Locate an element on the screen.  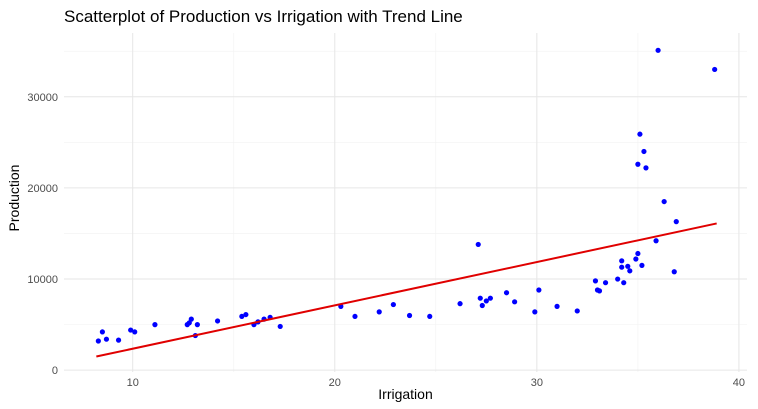
x-tick-label: 40 is located at coordinates (739, 383).